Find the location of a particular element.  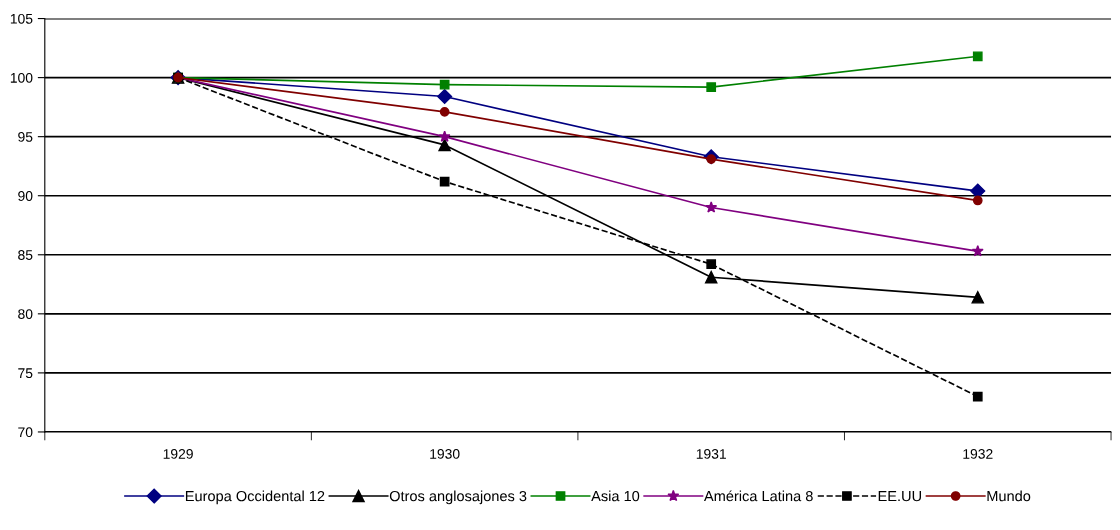

legend-label: Asia 10 is located at coordinates (615, 496).